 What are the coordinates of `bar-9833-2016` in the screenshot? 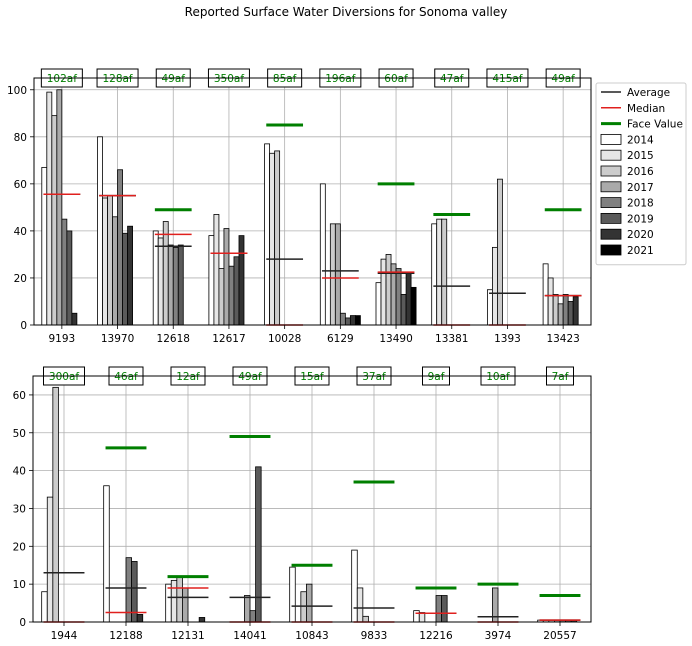 It's located at (365, 619).